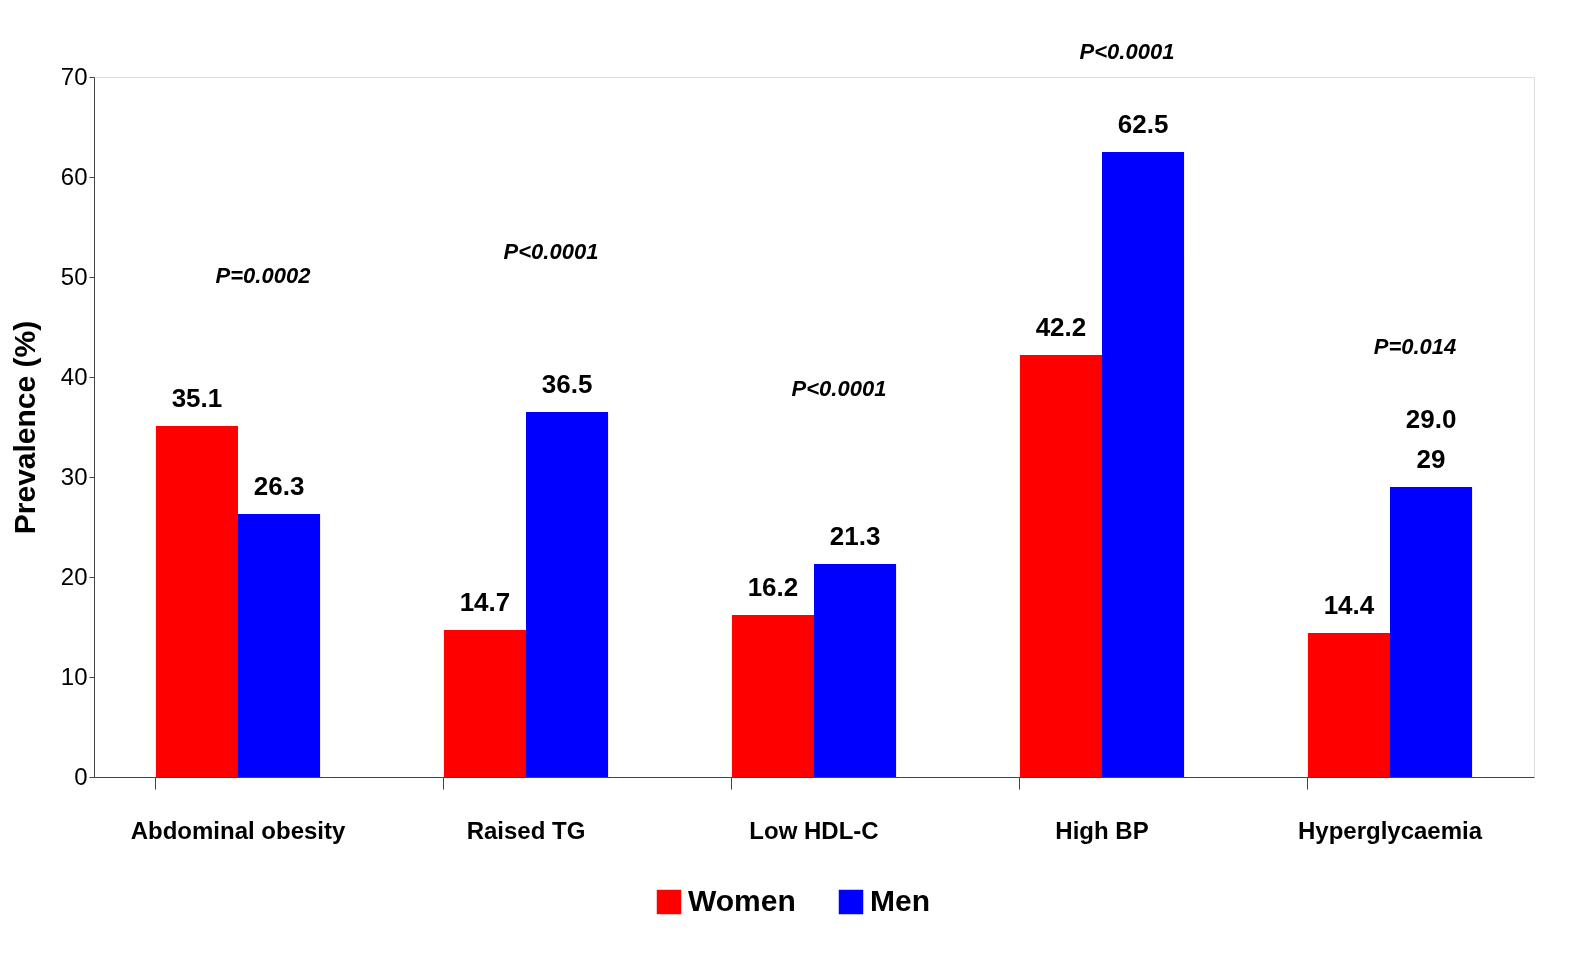 The height and width of the screenshot is (963, 1577). Describe the element at coordinates (74, 176) in the screenshot. I see `y-tick-label: 60` at that location.